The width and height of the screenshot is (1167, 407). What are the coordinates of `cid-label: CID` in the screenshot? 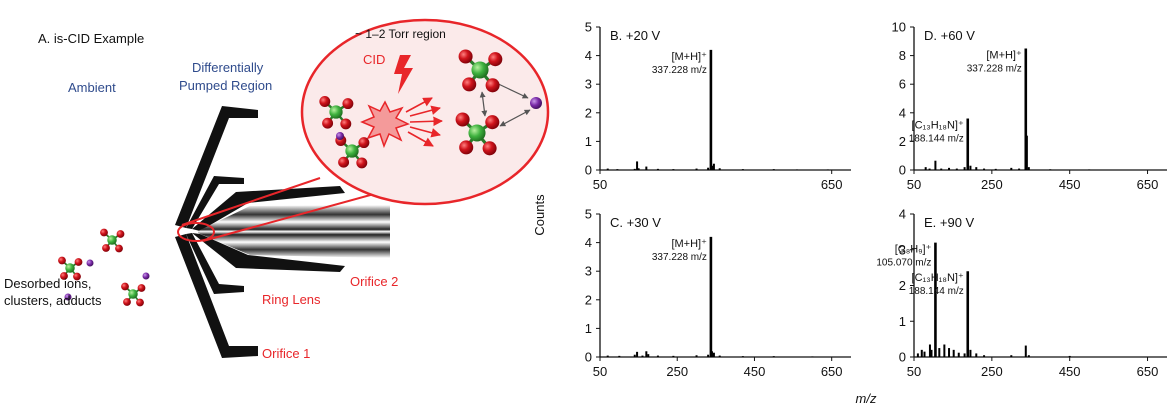 It's located at (374, 59).